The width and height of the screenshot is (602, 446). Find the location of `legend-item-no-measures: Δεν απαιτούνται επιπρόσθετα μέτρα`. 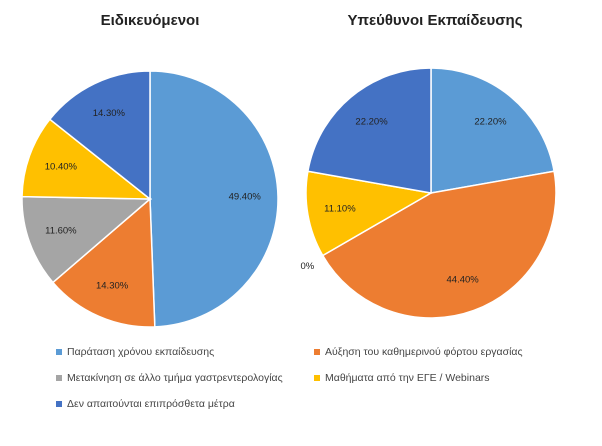

legend-item-no-measures: Δεν απαιτούνται επιπρόσθετα μέτρα is located at coordinates (145, 404).